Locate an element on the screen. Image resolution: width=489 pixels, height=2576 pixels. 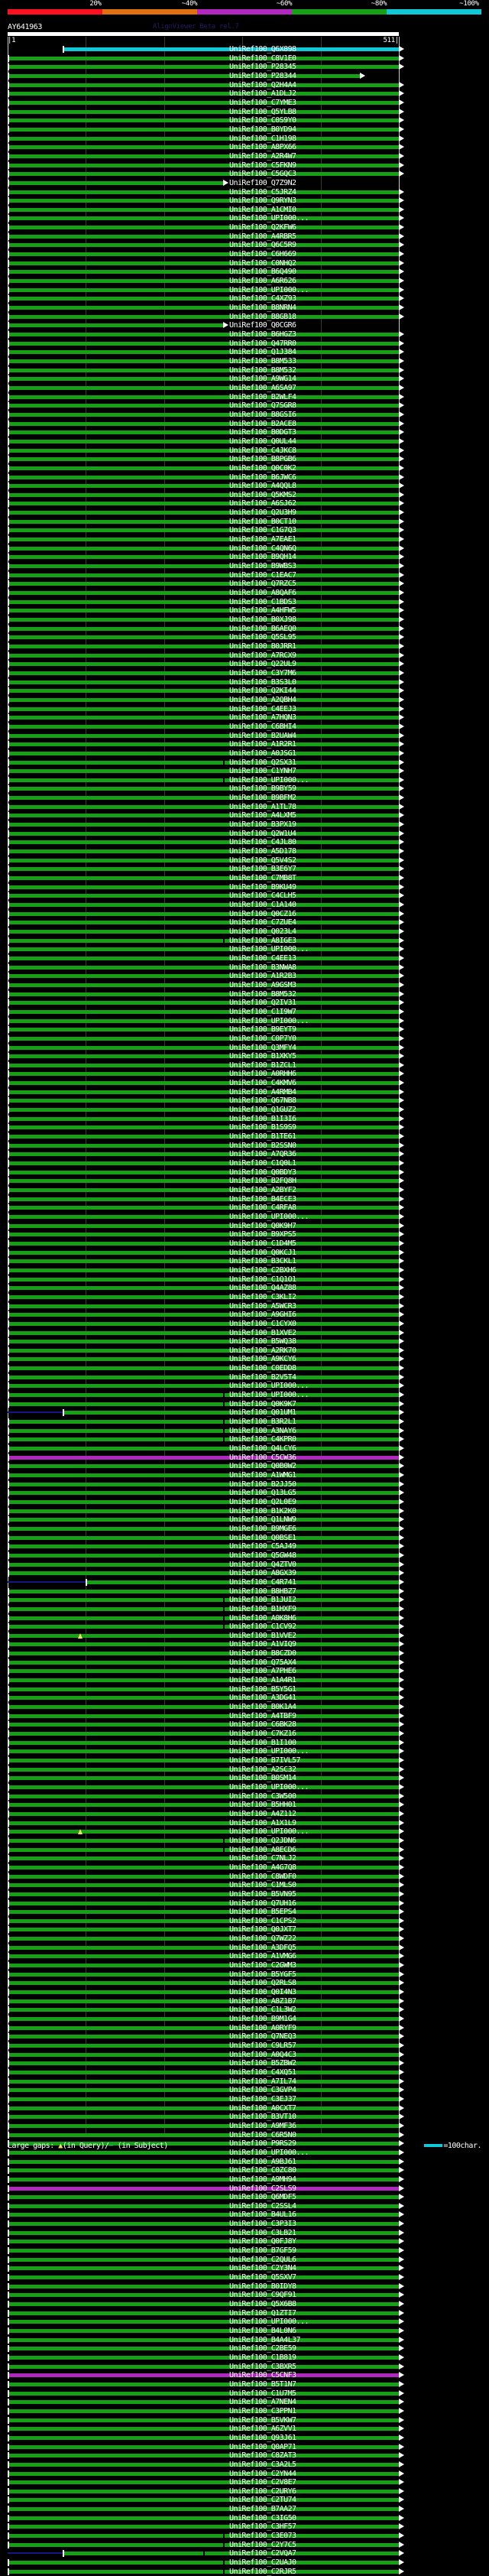
hit-row: UniRef100_Q5KMS2 is located at coordinates (244, 496).